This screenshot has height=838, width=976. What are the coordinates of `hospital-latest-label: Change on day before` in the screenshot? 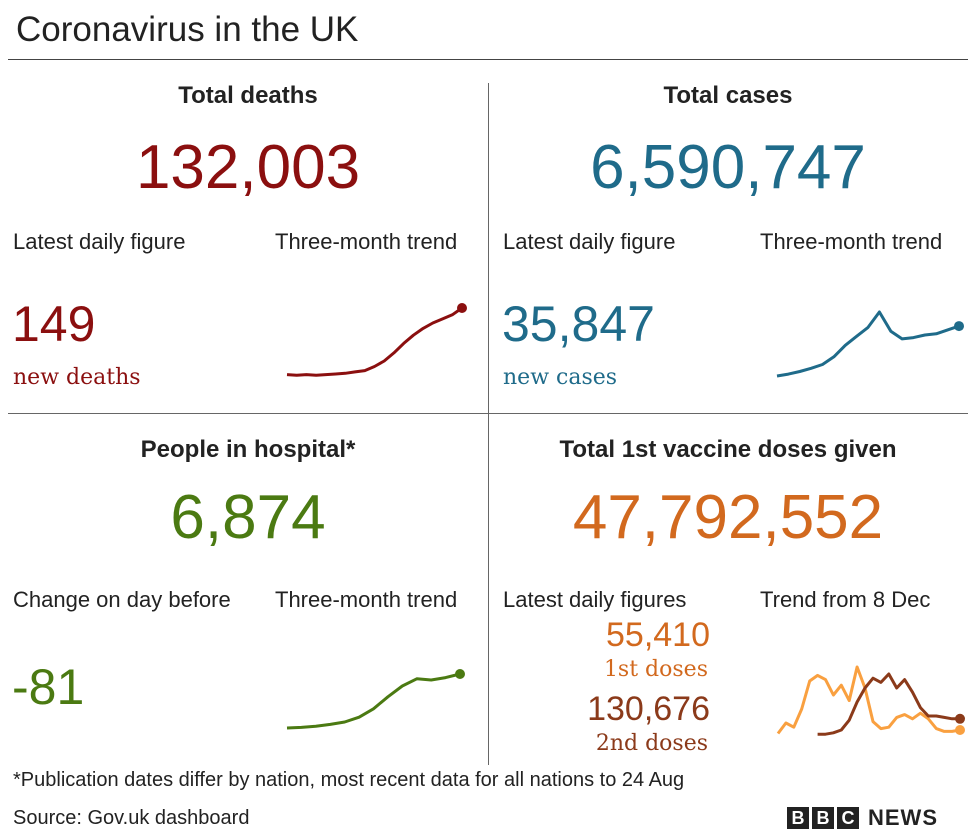 It's located at (122, 599).